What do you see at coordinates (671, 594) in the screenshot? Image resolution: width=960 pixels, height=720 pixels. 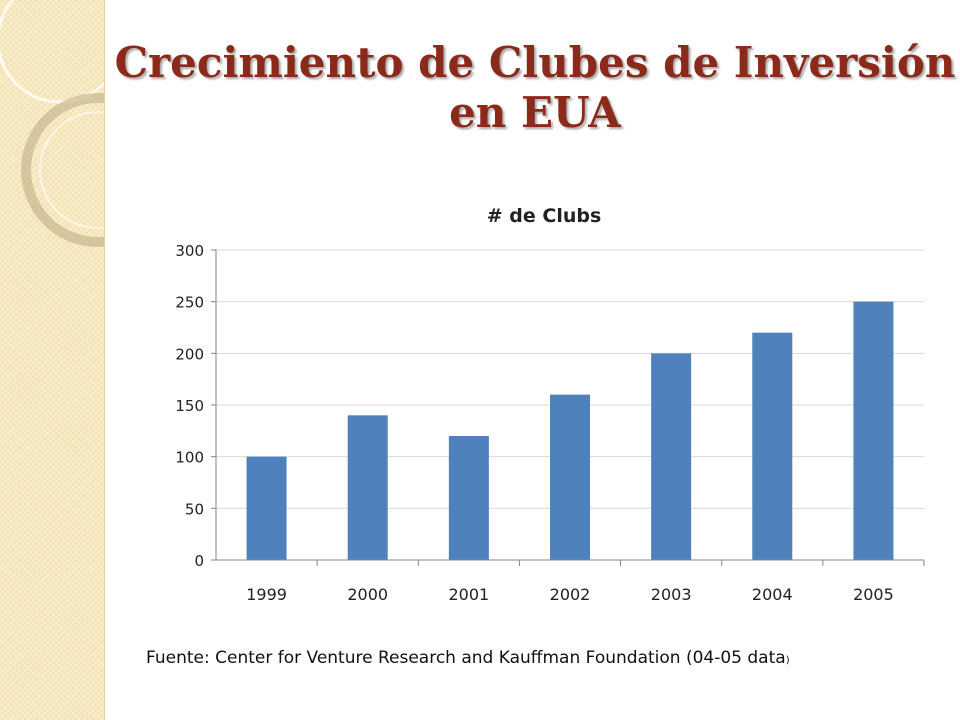 I see `x-tick-label: 2003` at bounding box center [671, 594].